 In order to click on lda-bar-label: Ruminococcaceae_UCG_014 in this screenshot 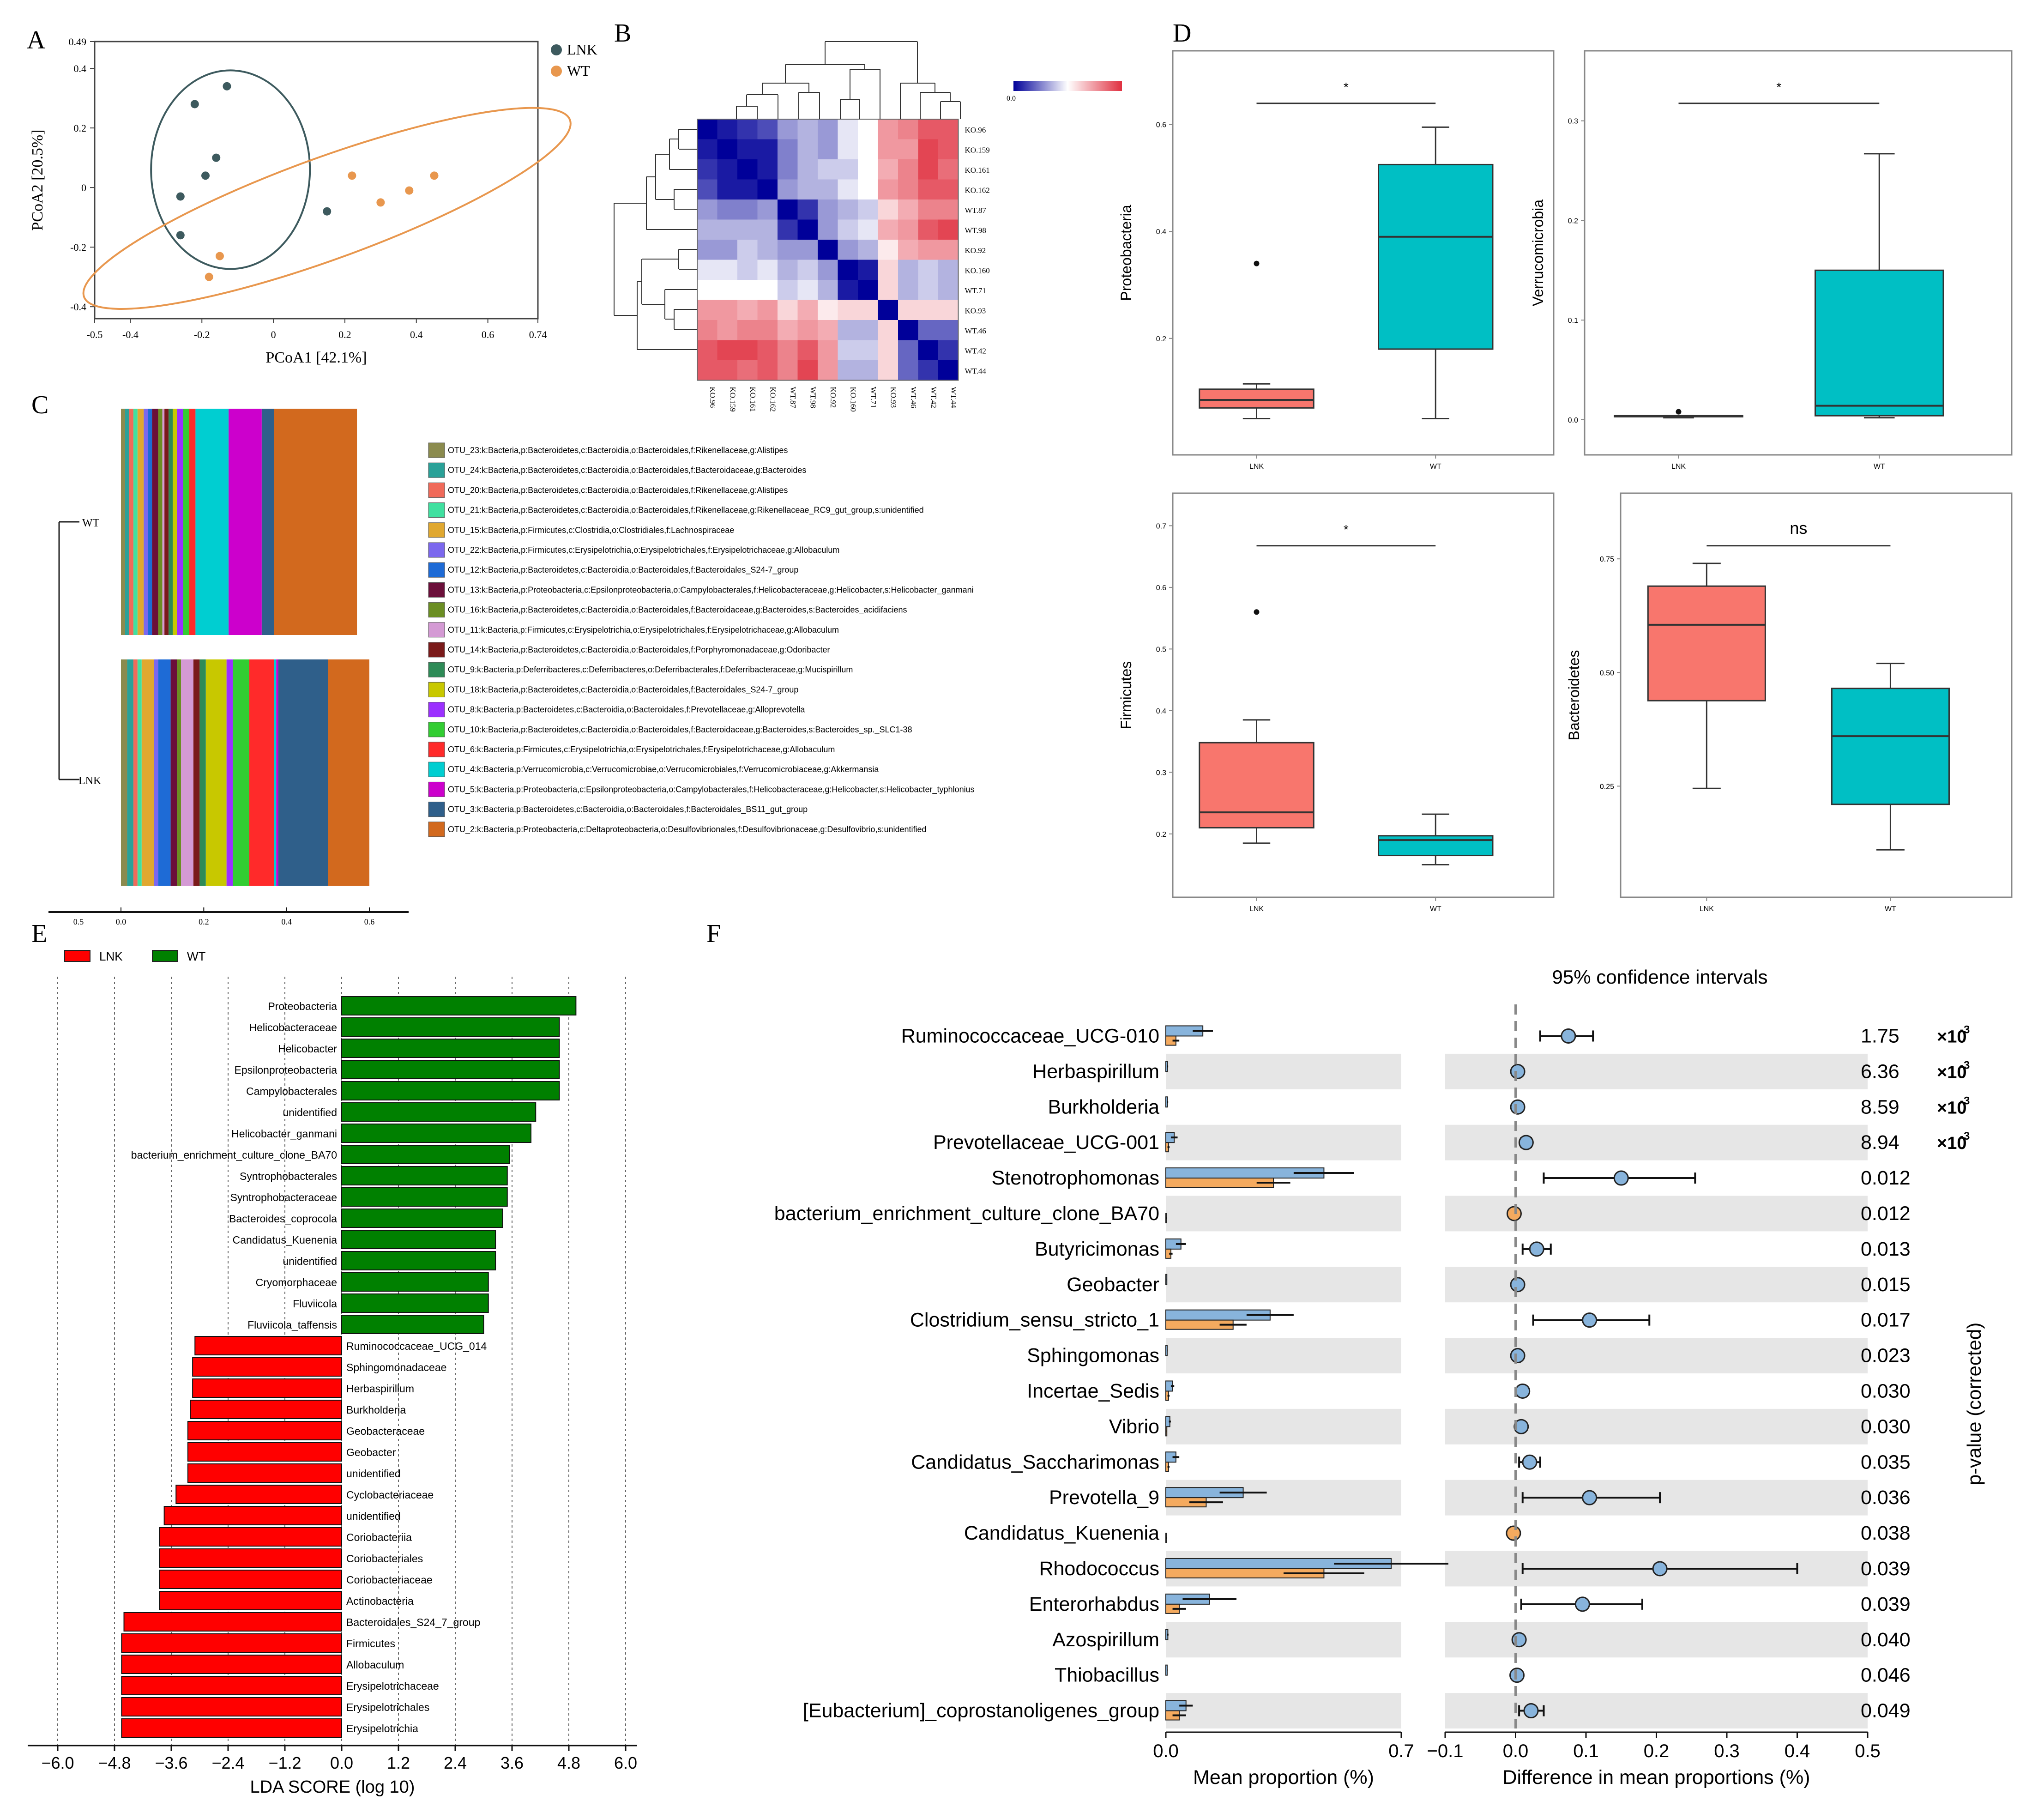, I will do `click(416, 1346)`.